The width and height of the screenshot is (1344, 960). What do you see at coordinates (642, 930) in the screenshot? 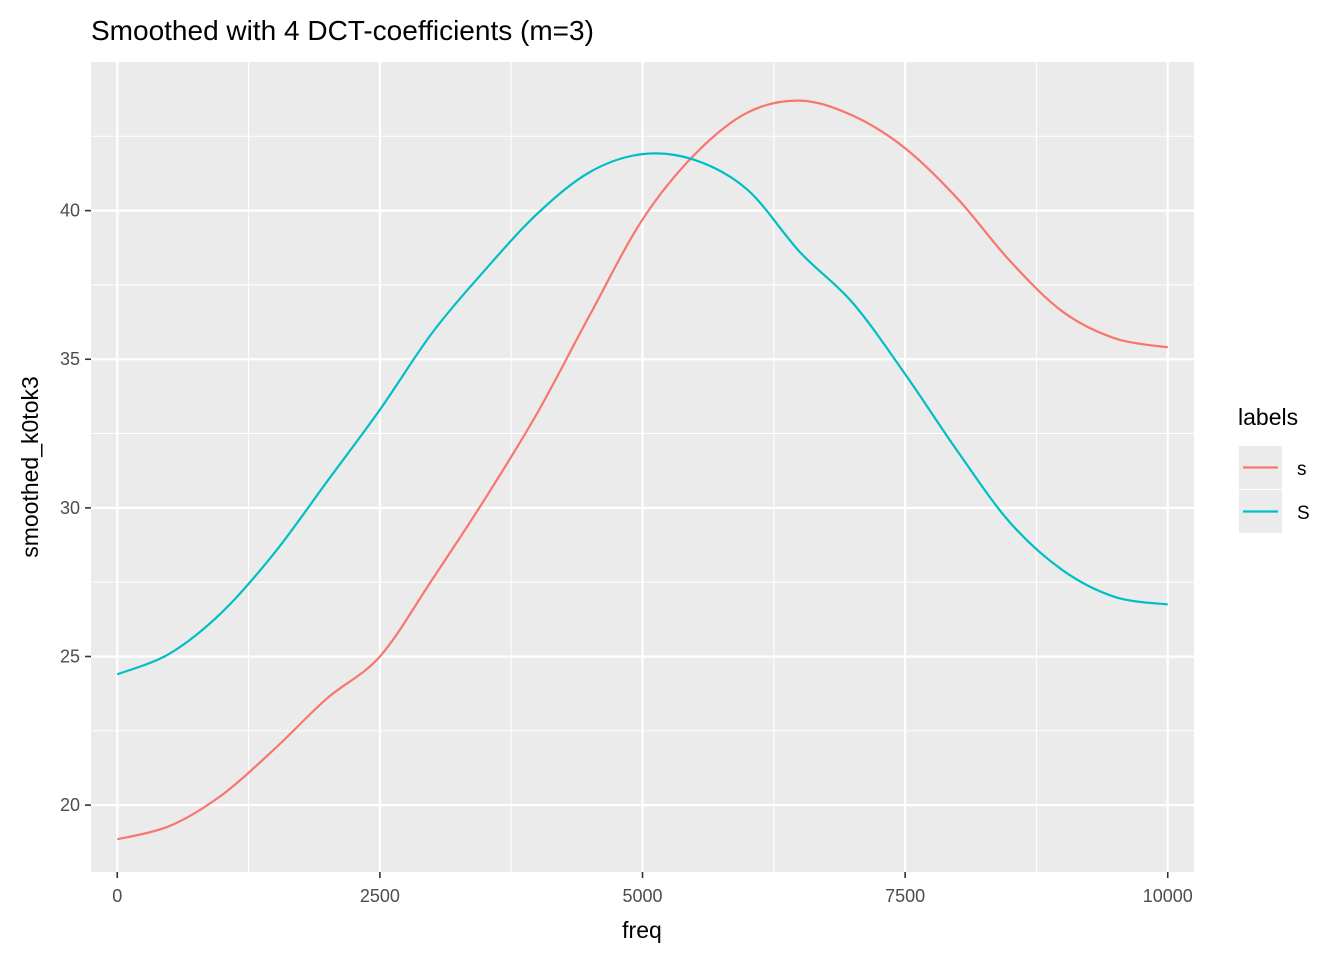
I see `x-axis-title: freq` at bounding box center [642, 930].